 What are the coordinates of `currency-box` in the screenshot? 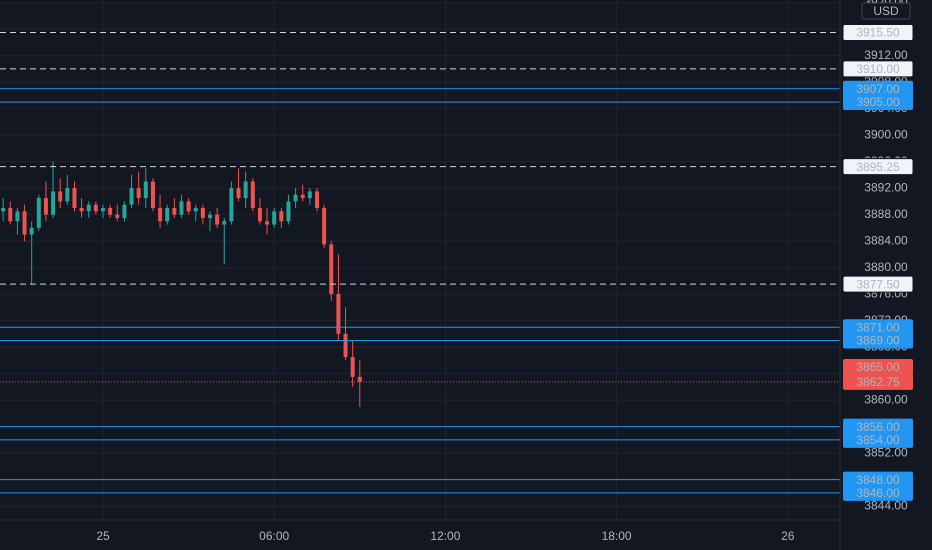 It's located at (886, 11).